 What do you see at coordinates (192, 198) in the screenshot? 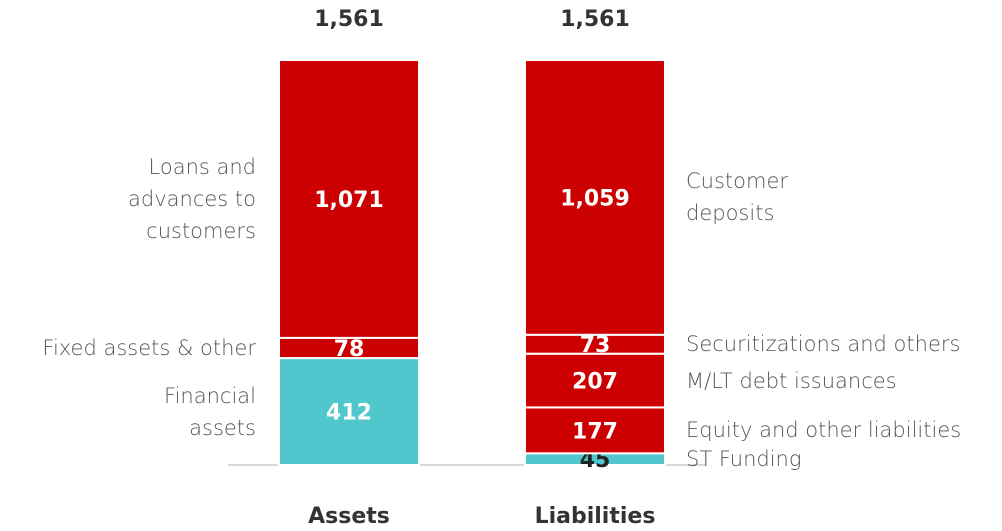
I see `segment-name: Loans and advances to customers` at bounding box center [192, 198].